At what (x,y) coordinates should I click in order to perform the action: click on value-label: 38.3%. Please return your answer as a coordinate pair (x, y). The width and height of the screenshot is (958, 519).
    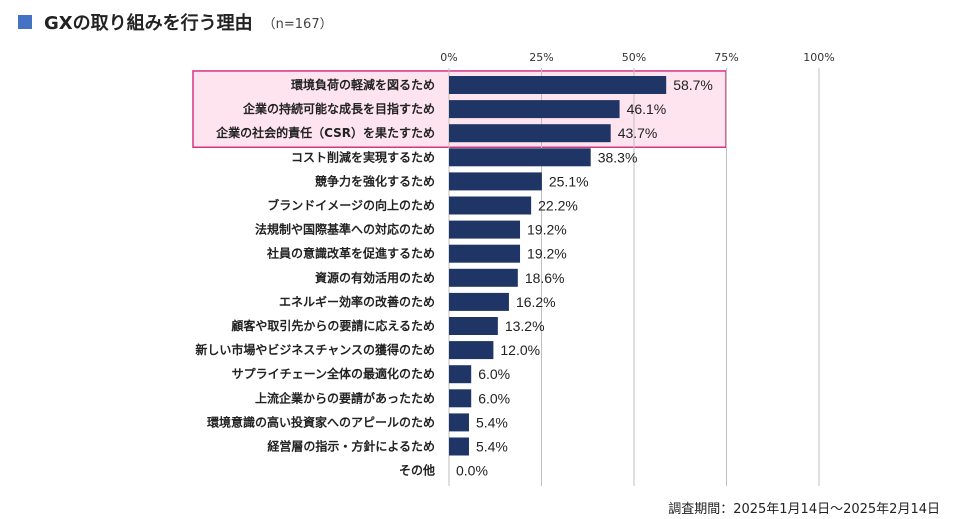
    Looking at the image, I should click on (618, 157).